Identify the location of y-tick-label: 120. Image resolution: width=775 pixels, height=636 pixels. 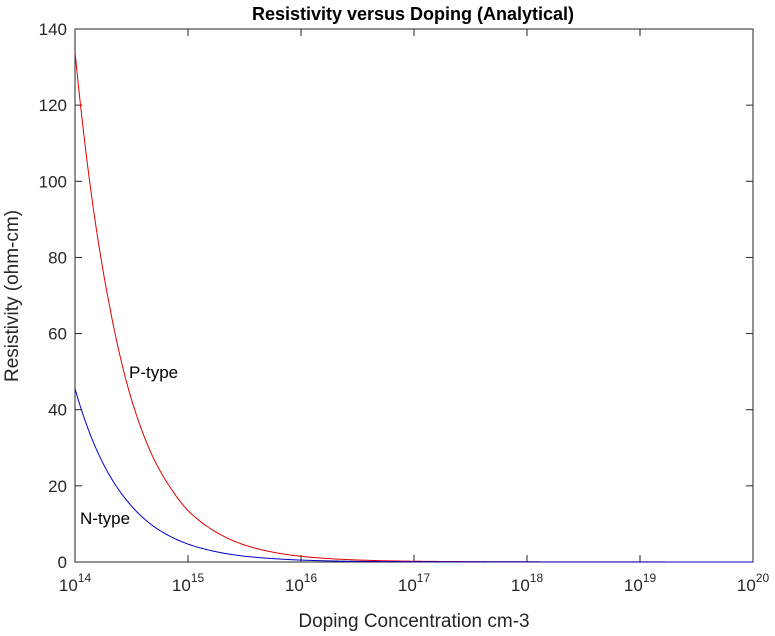
(53, 105).